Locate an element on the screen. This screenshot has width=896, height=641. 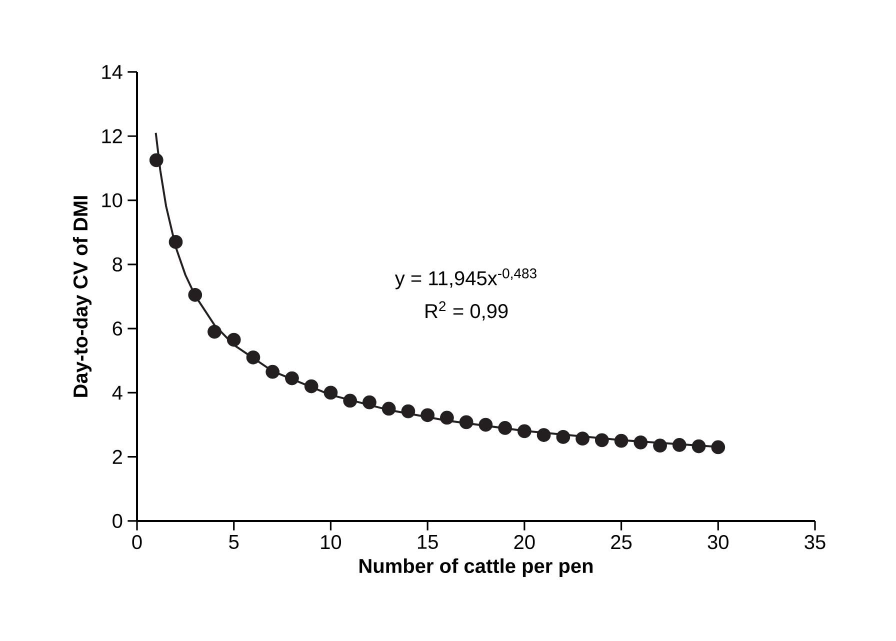
x-tick-label: 25 is located at coordinates (621, 542).